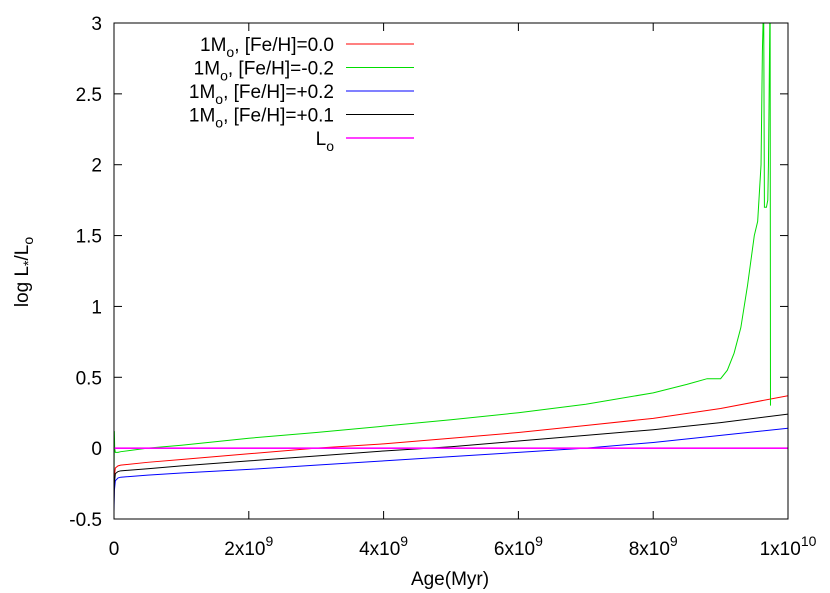 The width and height of the screenshot is (830, 593). What do you see at coordinates (96, 166) in the screenshot?
I see `y-tick-label: 2` at bounding box center [96, 166].